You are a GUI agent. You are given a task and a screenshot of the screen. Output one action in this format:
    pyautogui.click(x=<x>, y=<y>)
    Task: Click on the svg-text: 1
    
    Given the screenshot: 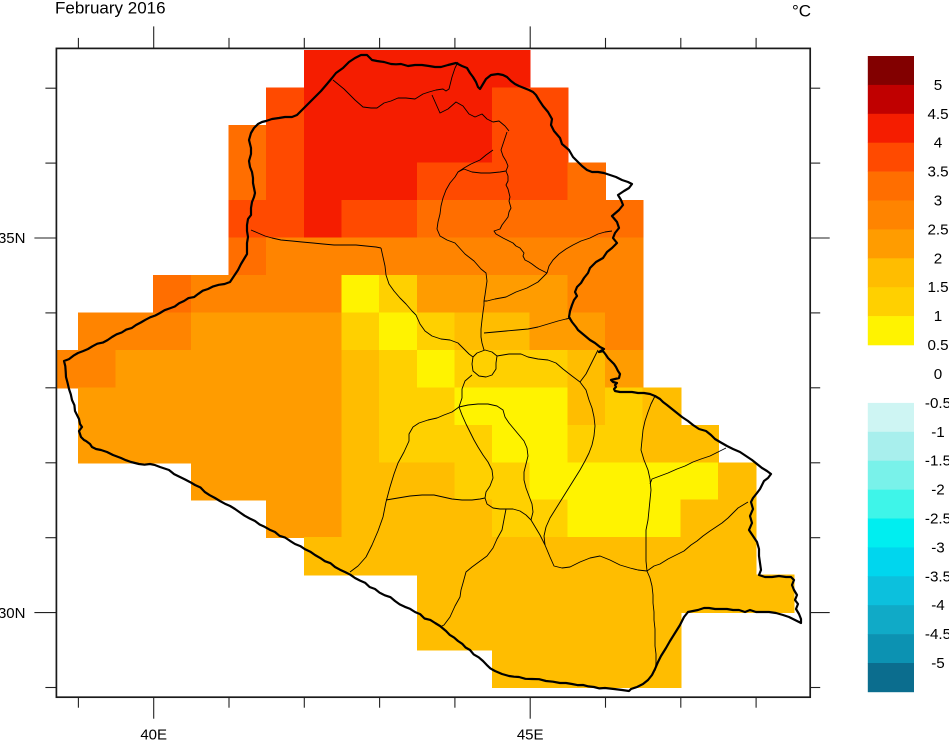 What is the action you would take?
    pyautogui.click(x=938, y=316)
    